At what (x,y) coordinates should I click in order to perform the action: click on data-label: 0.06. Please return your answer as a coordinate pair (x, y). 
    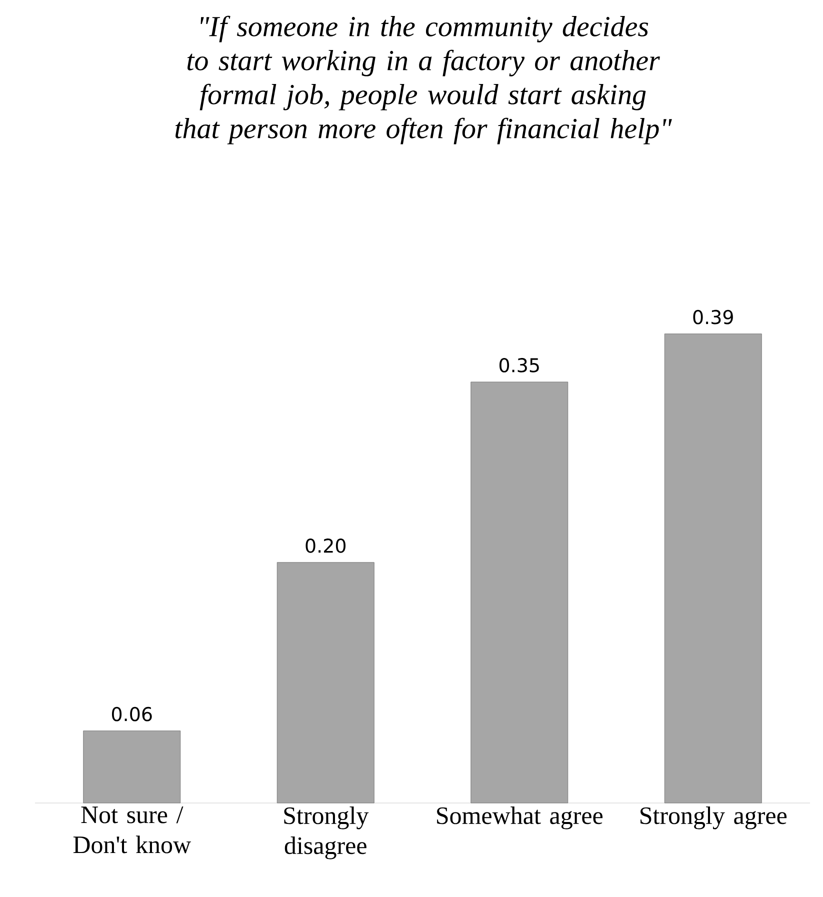
    Looking at the image, I should click on (132, 714).